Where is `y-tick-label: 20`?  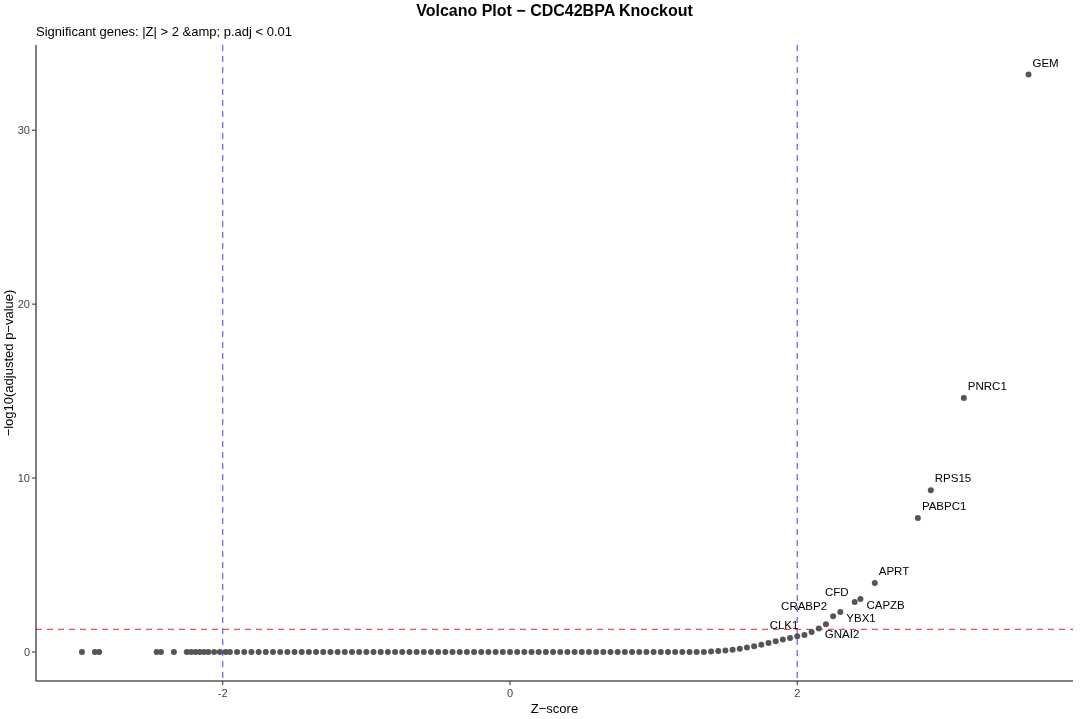
y-tick-label: 20 is located at coordinates (23, 303).